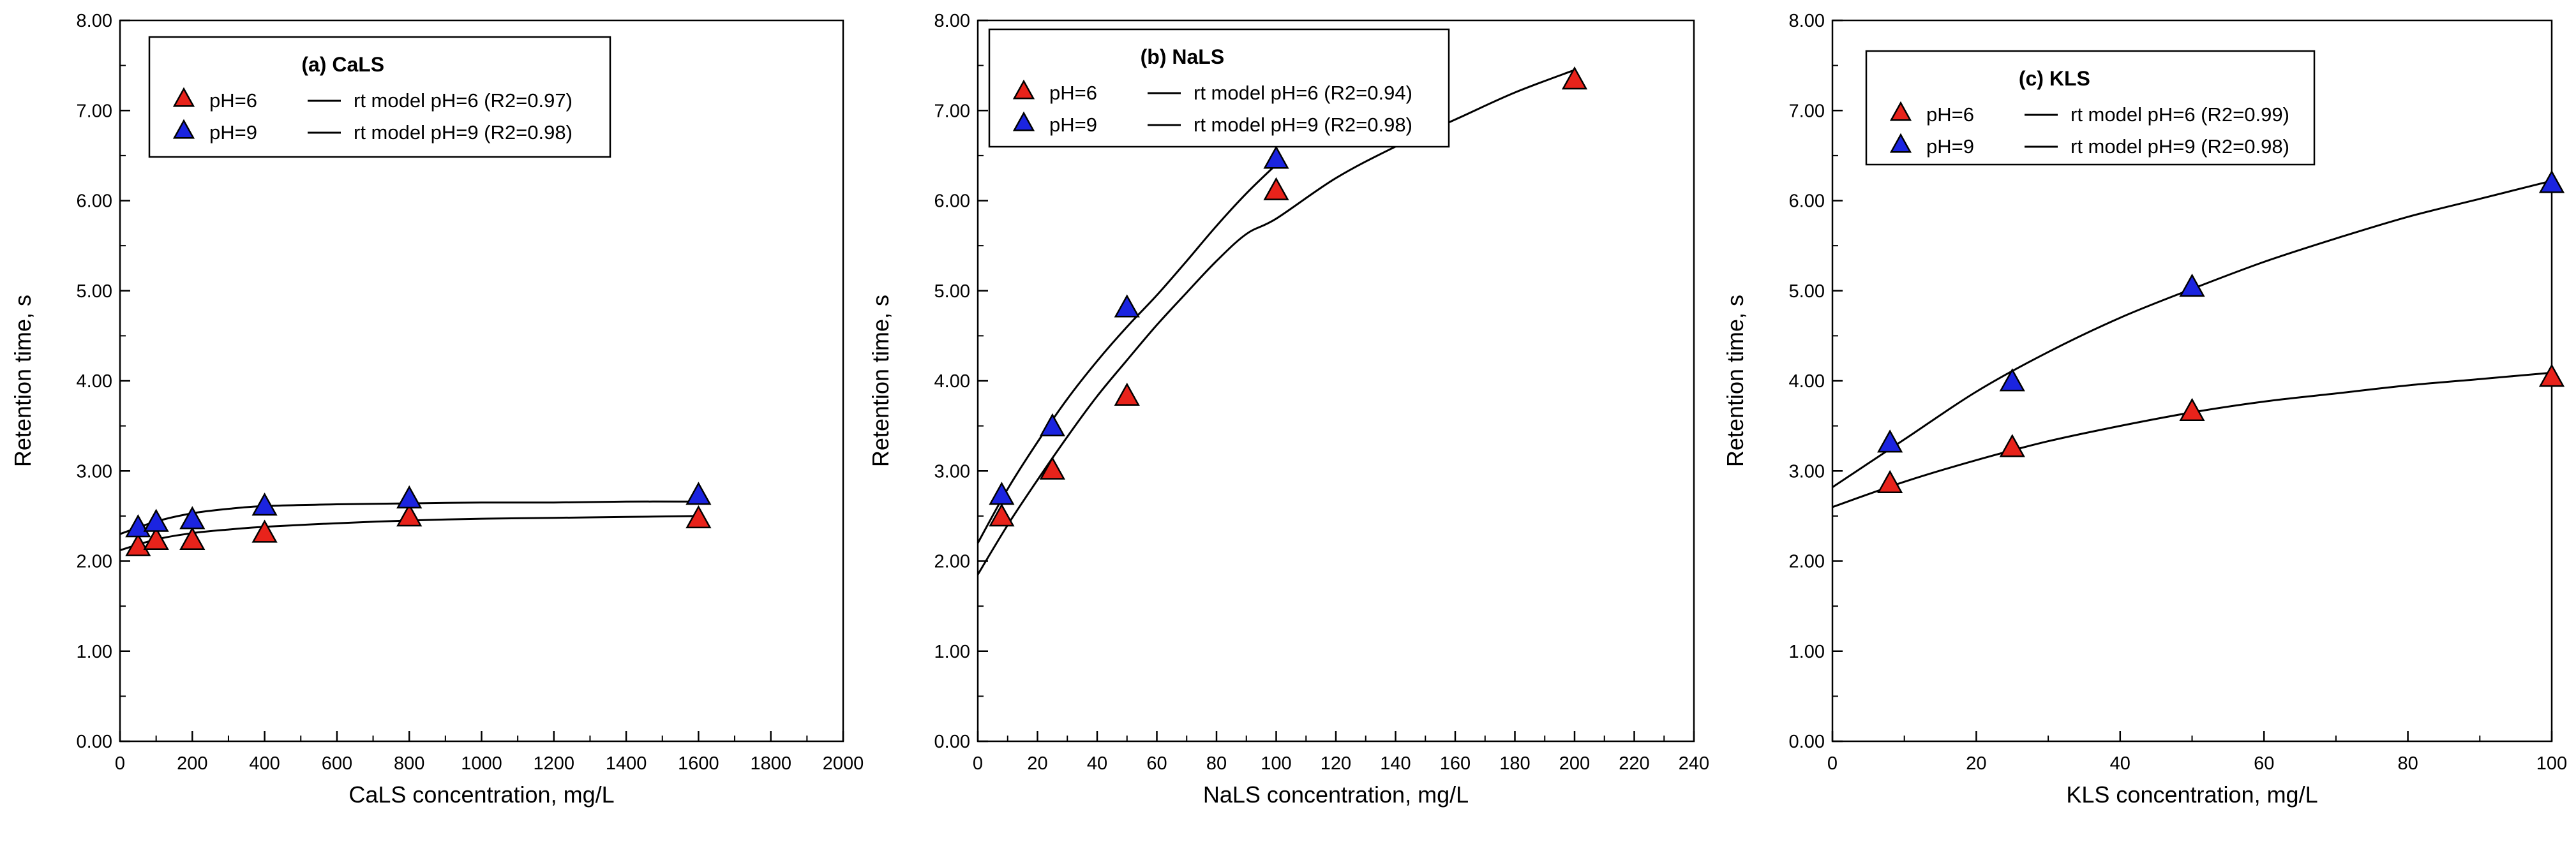 The width and height of the screenshot is (2576, 844). Describe the element at coordinates (2192, 439) in the screenshot. I see `model-line-ph6` at that location.